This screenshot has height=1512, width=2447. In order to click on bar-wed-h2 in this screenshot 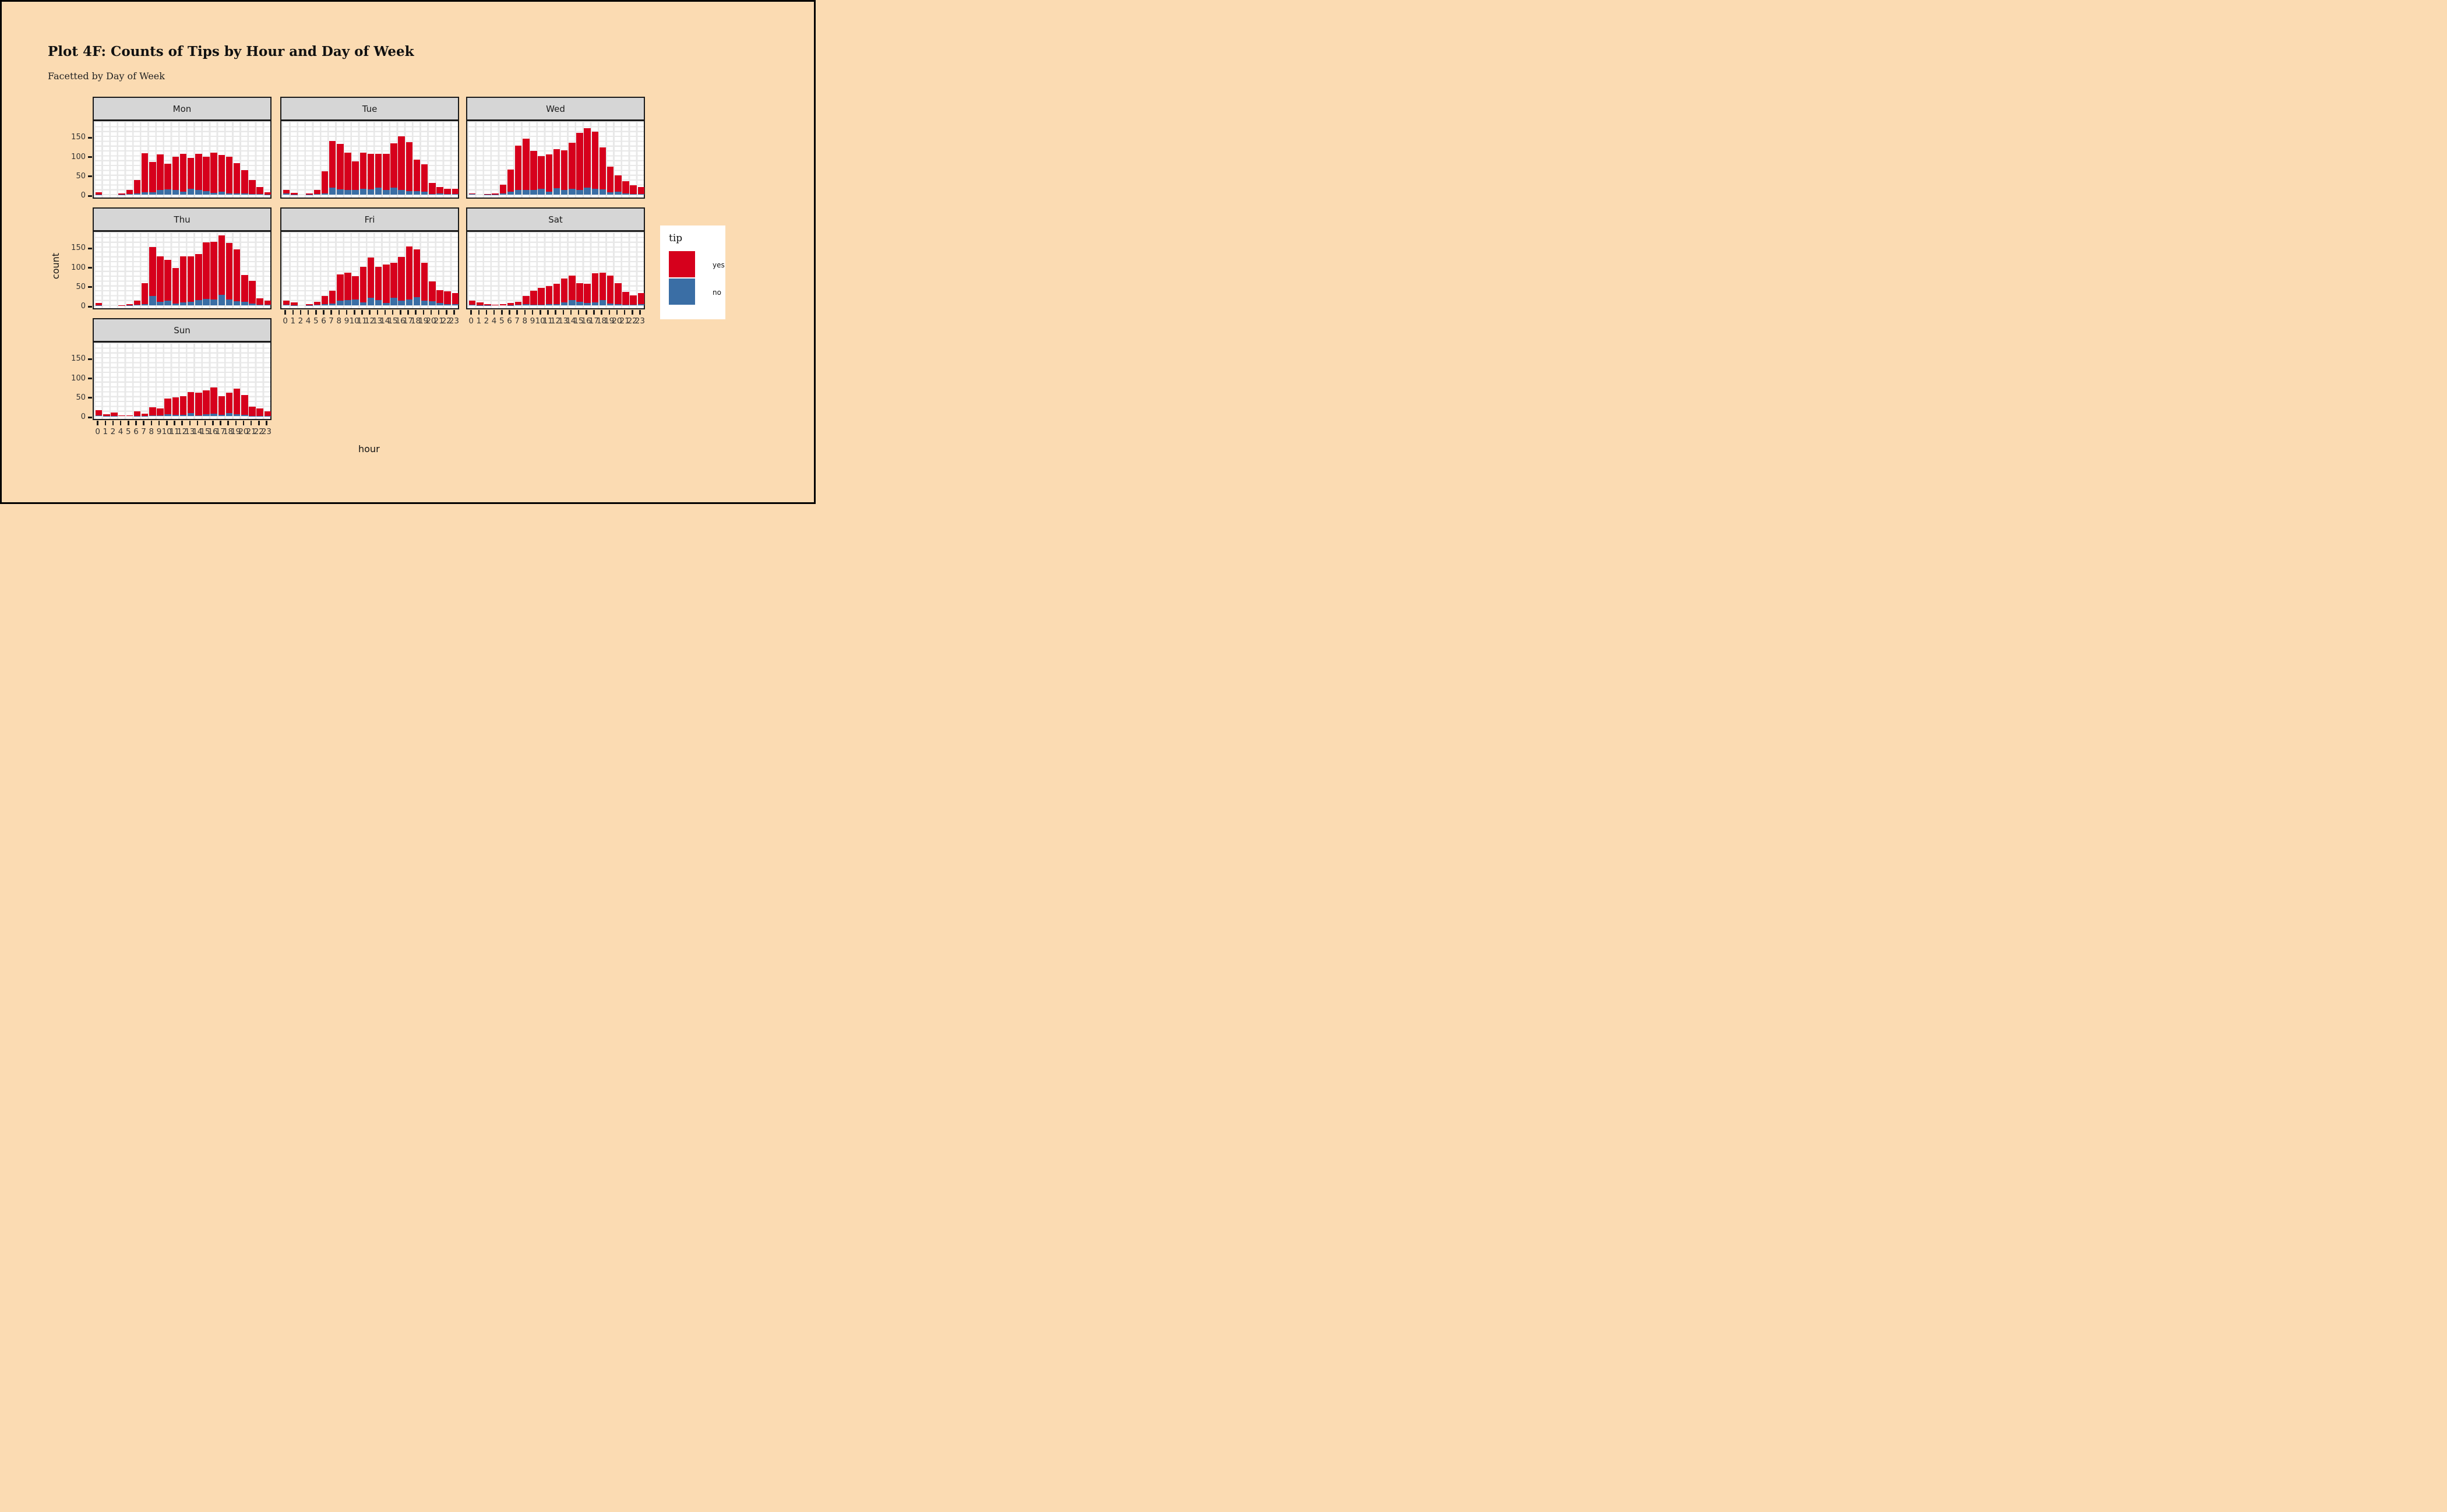, I will do `click(487, 194)`.